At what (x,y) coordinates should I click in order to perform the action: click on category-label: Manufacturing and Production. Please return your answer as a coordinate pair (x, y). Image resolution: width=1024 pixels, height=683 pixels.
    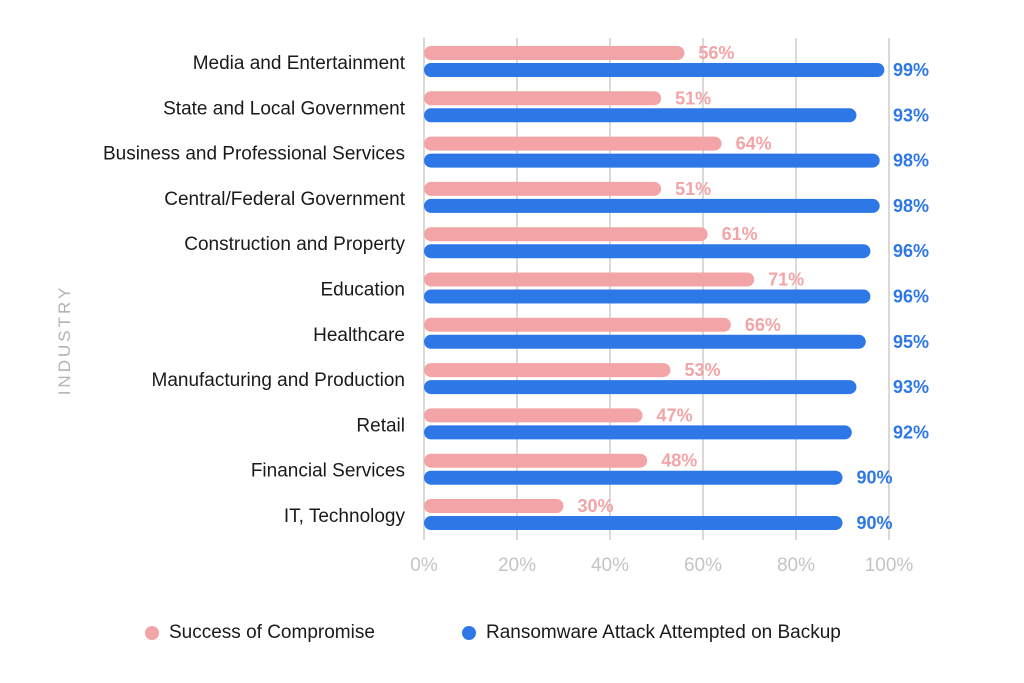
    Looking at the image, I should click on (279, 380).